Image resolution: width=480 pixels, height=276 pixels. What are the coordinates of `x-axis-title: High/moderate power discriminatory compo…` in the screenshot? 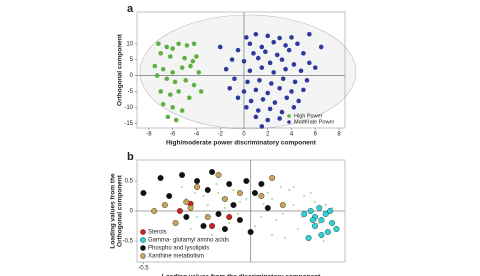 It's located at (241, 143).